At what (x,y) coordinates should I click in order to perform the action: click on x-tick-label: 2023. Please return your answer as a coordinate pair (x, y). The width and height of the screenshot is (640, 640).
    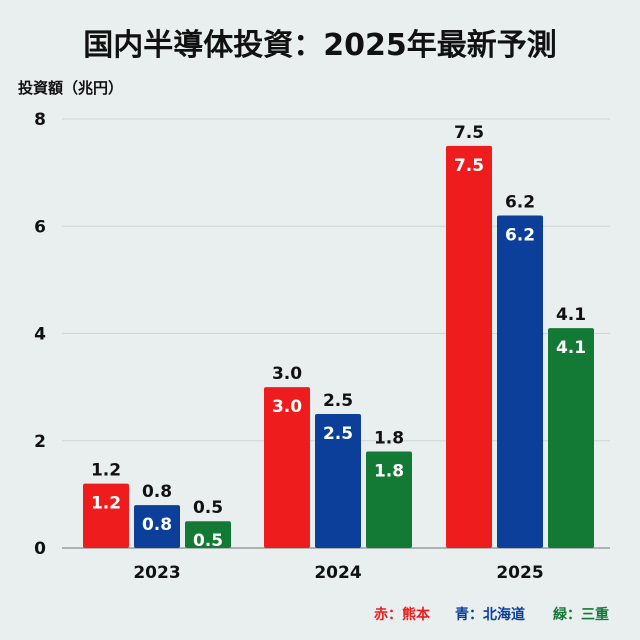
    Looking at the image, I should click on (156, 573).